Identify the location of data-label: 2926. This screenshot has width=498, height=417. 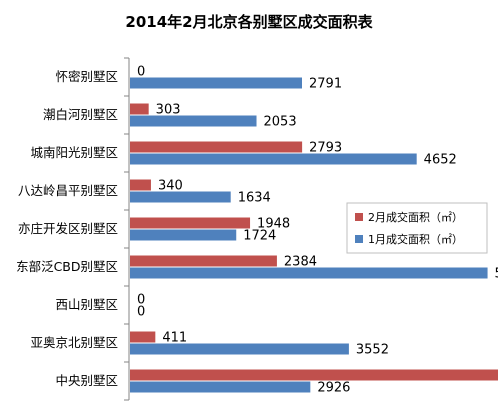
(333, 388).